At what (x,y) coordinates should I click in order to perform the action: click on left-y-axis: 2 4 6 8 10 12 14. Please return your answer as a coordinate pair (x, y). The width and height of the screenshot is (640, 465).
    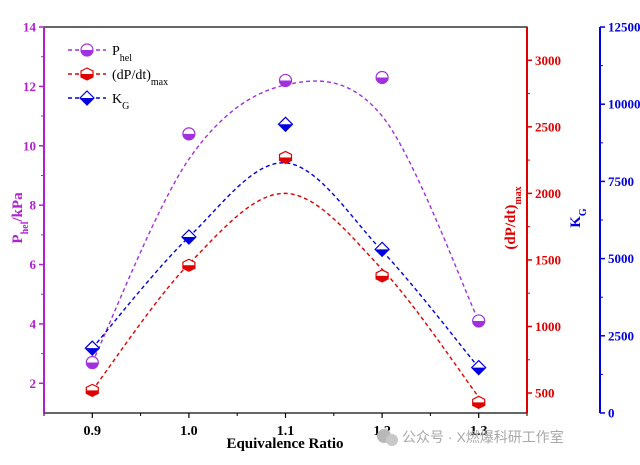
    Looking at the image, I should click on (34, 216).